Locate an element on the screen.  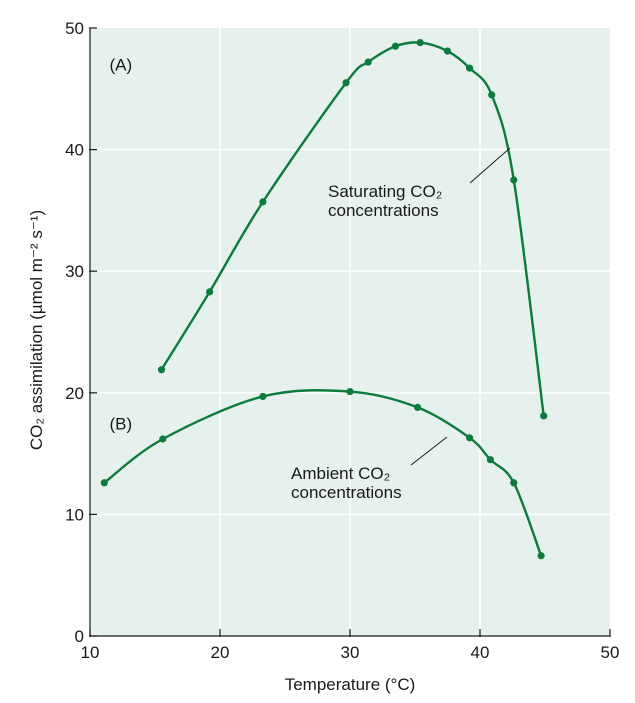
y-tick-label: 50 is located at coordinates (74, 28).